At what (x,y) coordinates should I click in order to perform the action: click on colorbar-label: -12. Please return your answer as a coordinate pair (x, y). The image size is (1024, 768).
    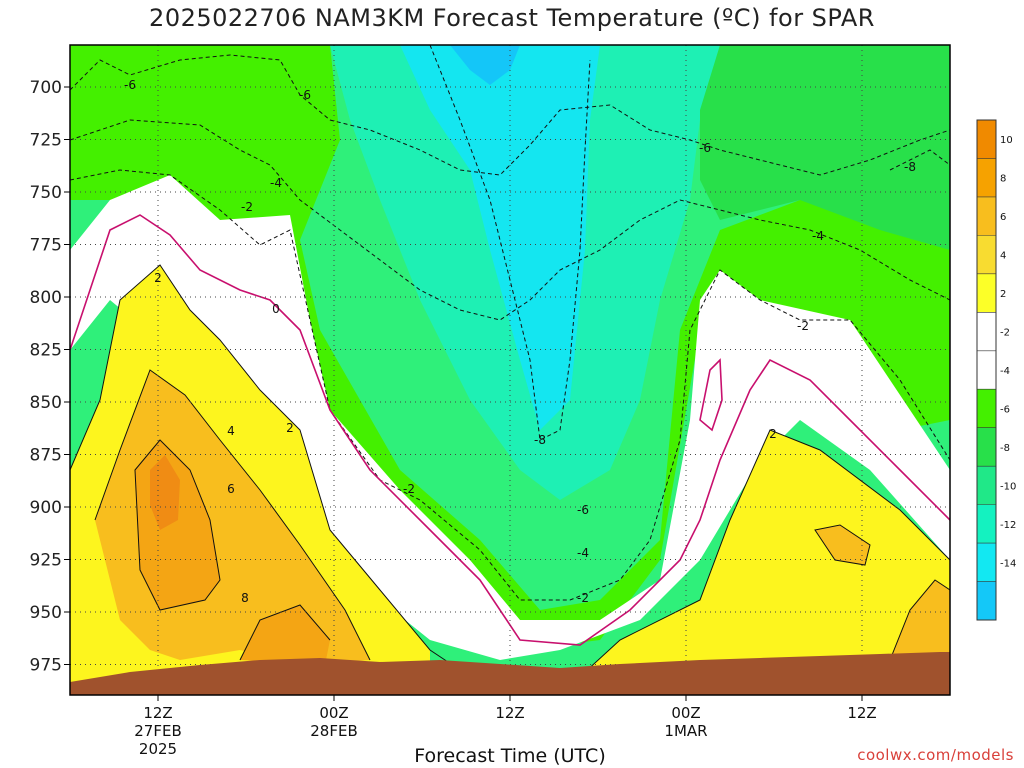
    Looking at the image, I should click on (1008, 525).